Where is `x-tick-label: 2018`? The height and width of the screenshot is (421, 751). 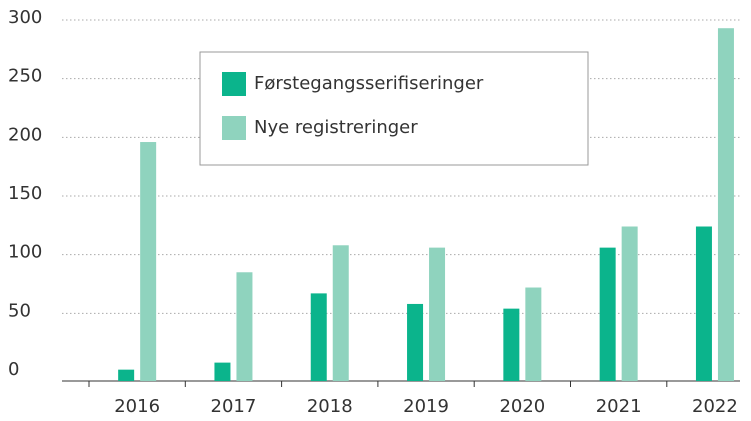 x-tick-label: 2018 is located at coordinates (330, 406).